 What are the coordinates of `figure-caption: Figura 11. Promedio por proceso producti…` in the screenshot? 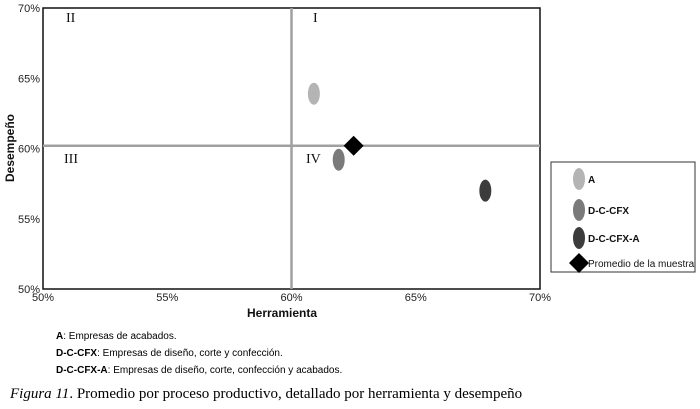 It's located at (266, 394).